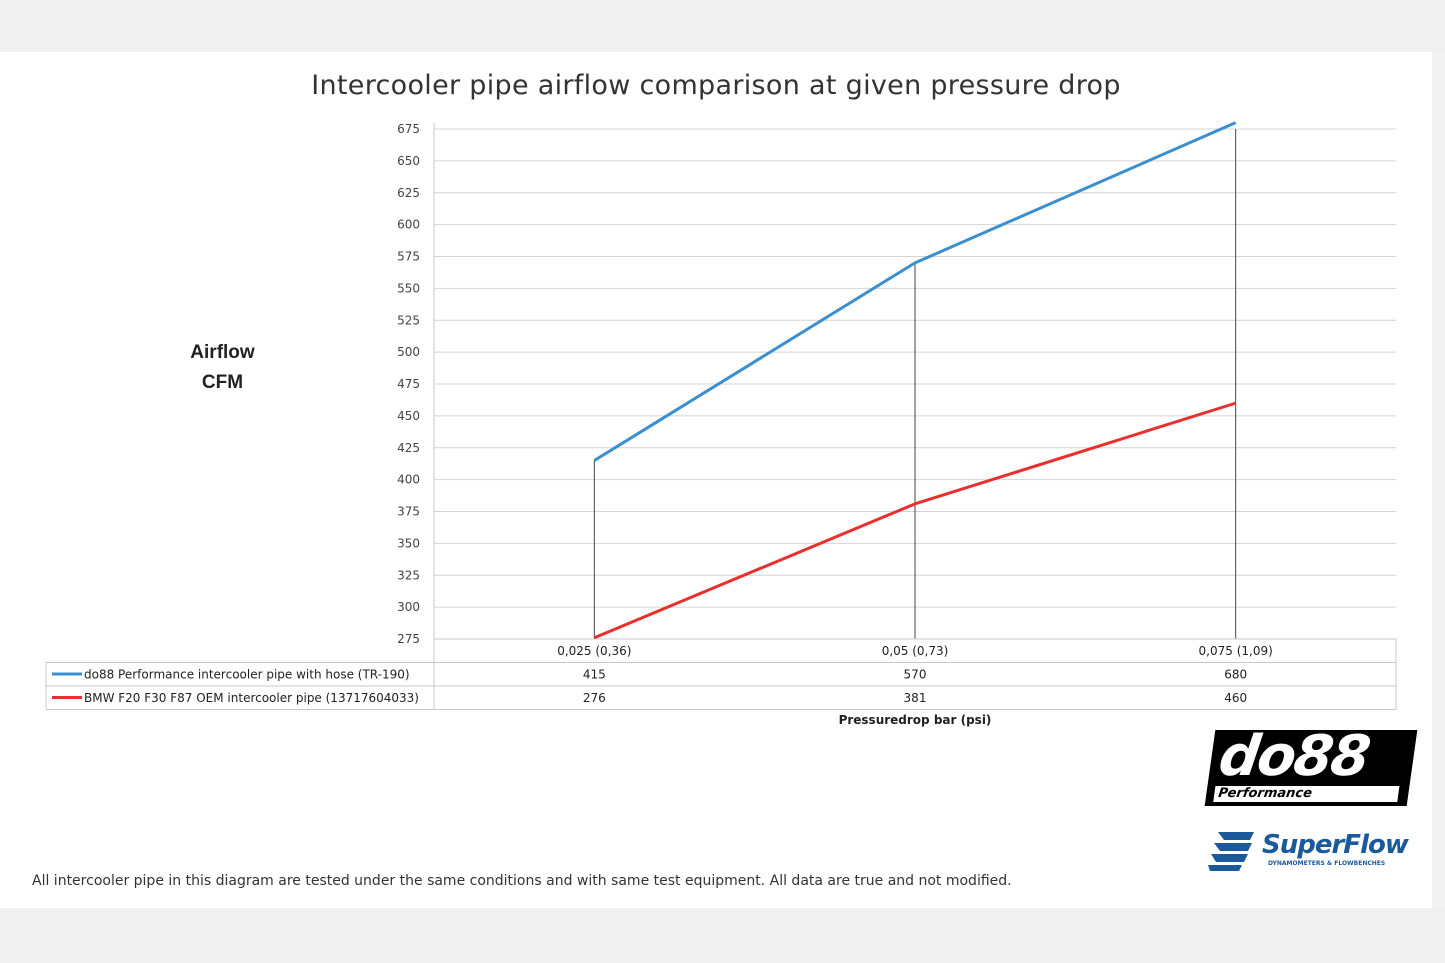 The width and height of the screenshot is (1445, 963). What do you see at coordinates (222, 352) in the screenshot?
I see `y-axis-label-line1: Airflow` at bounding box center [222, 352].